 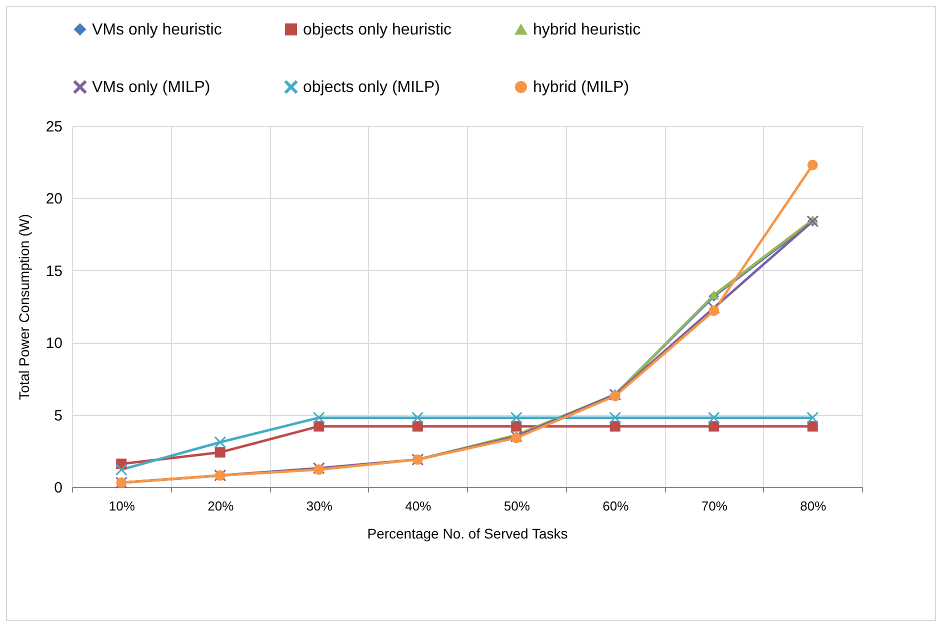 I want to click on x-tick-label: 80%, so click(x=813, y=506).